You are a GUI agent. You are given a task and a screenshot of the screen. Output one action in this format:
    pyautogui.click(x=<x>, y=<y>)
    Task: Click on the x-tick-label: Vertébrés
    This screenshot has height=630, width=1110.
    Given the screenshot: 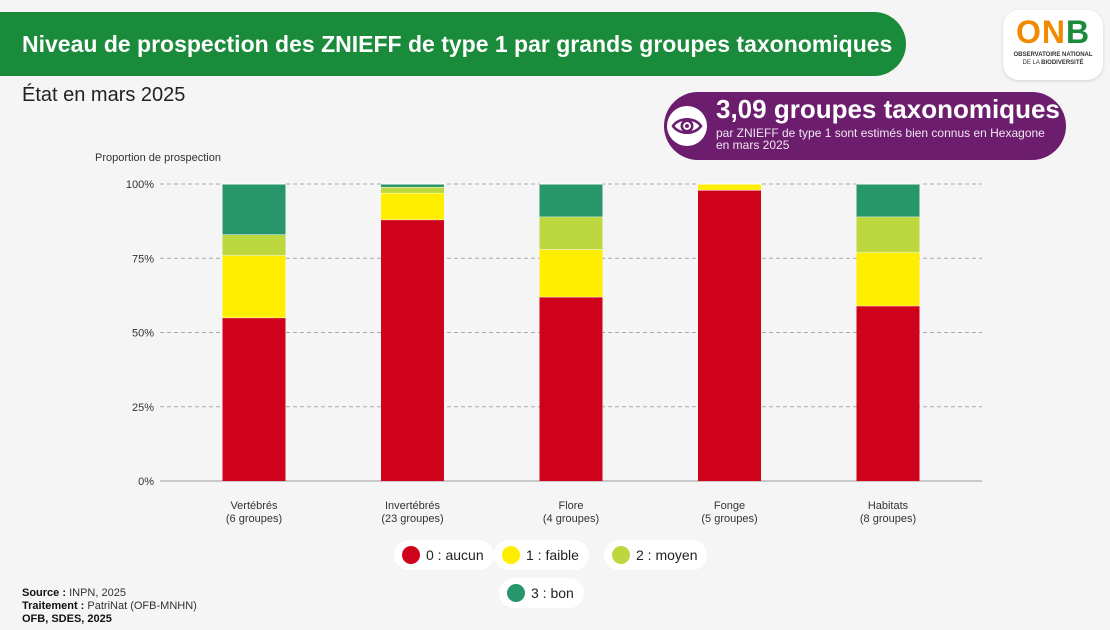 What is the action you would take?
    pyautogui.click(x=254, y=506)
    